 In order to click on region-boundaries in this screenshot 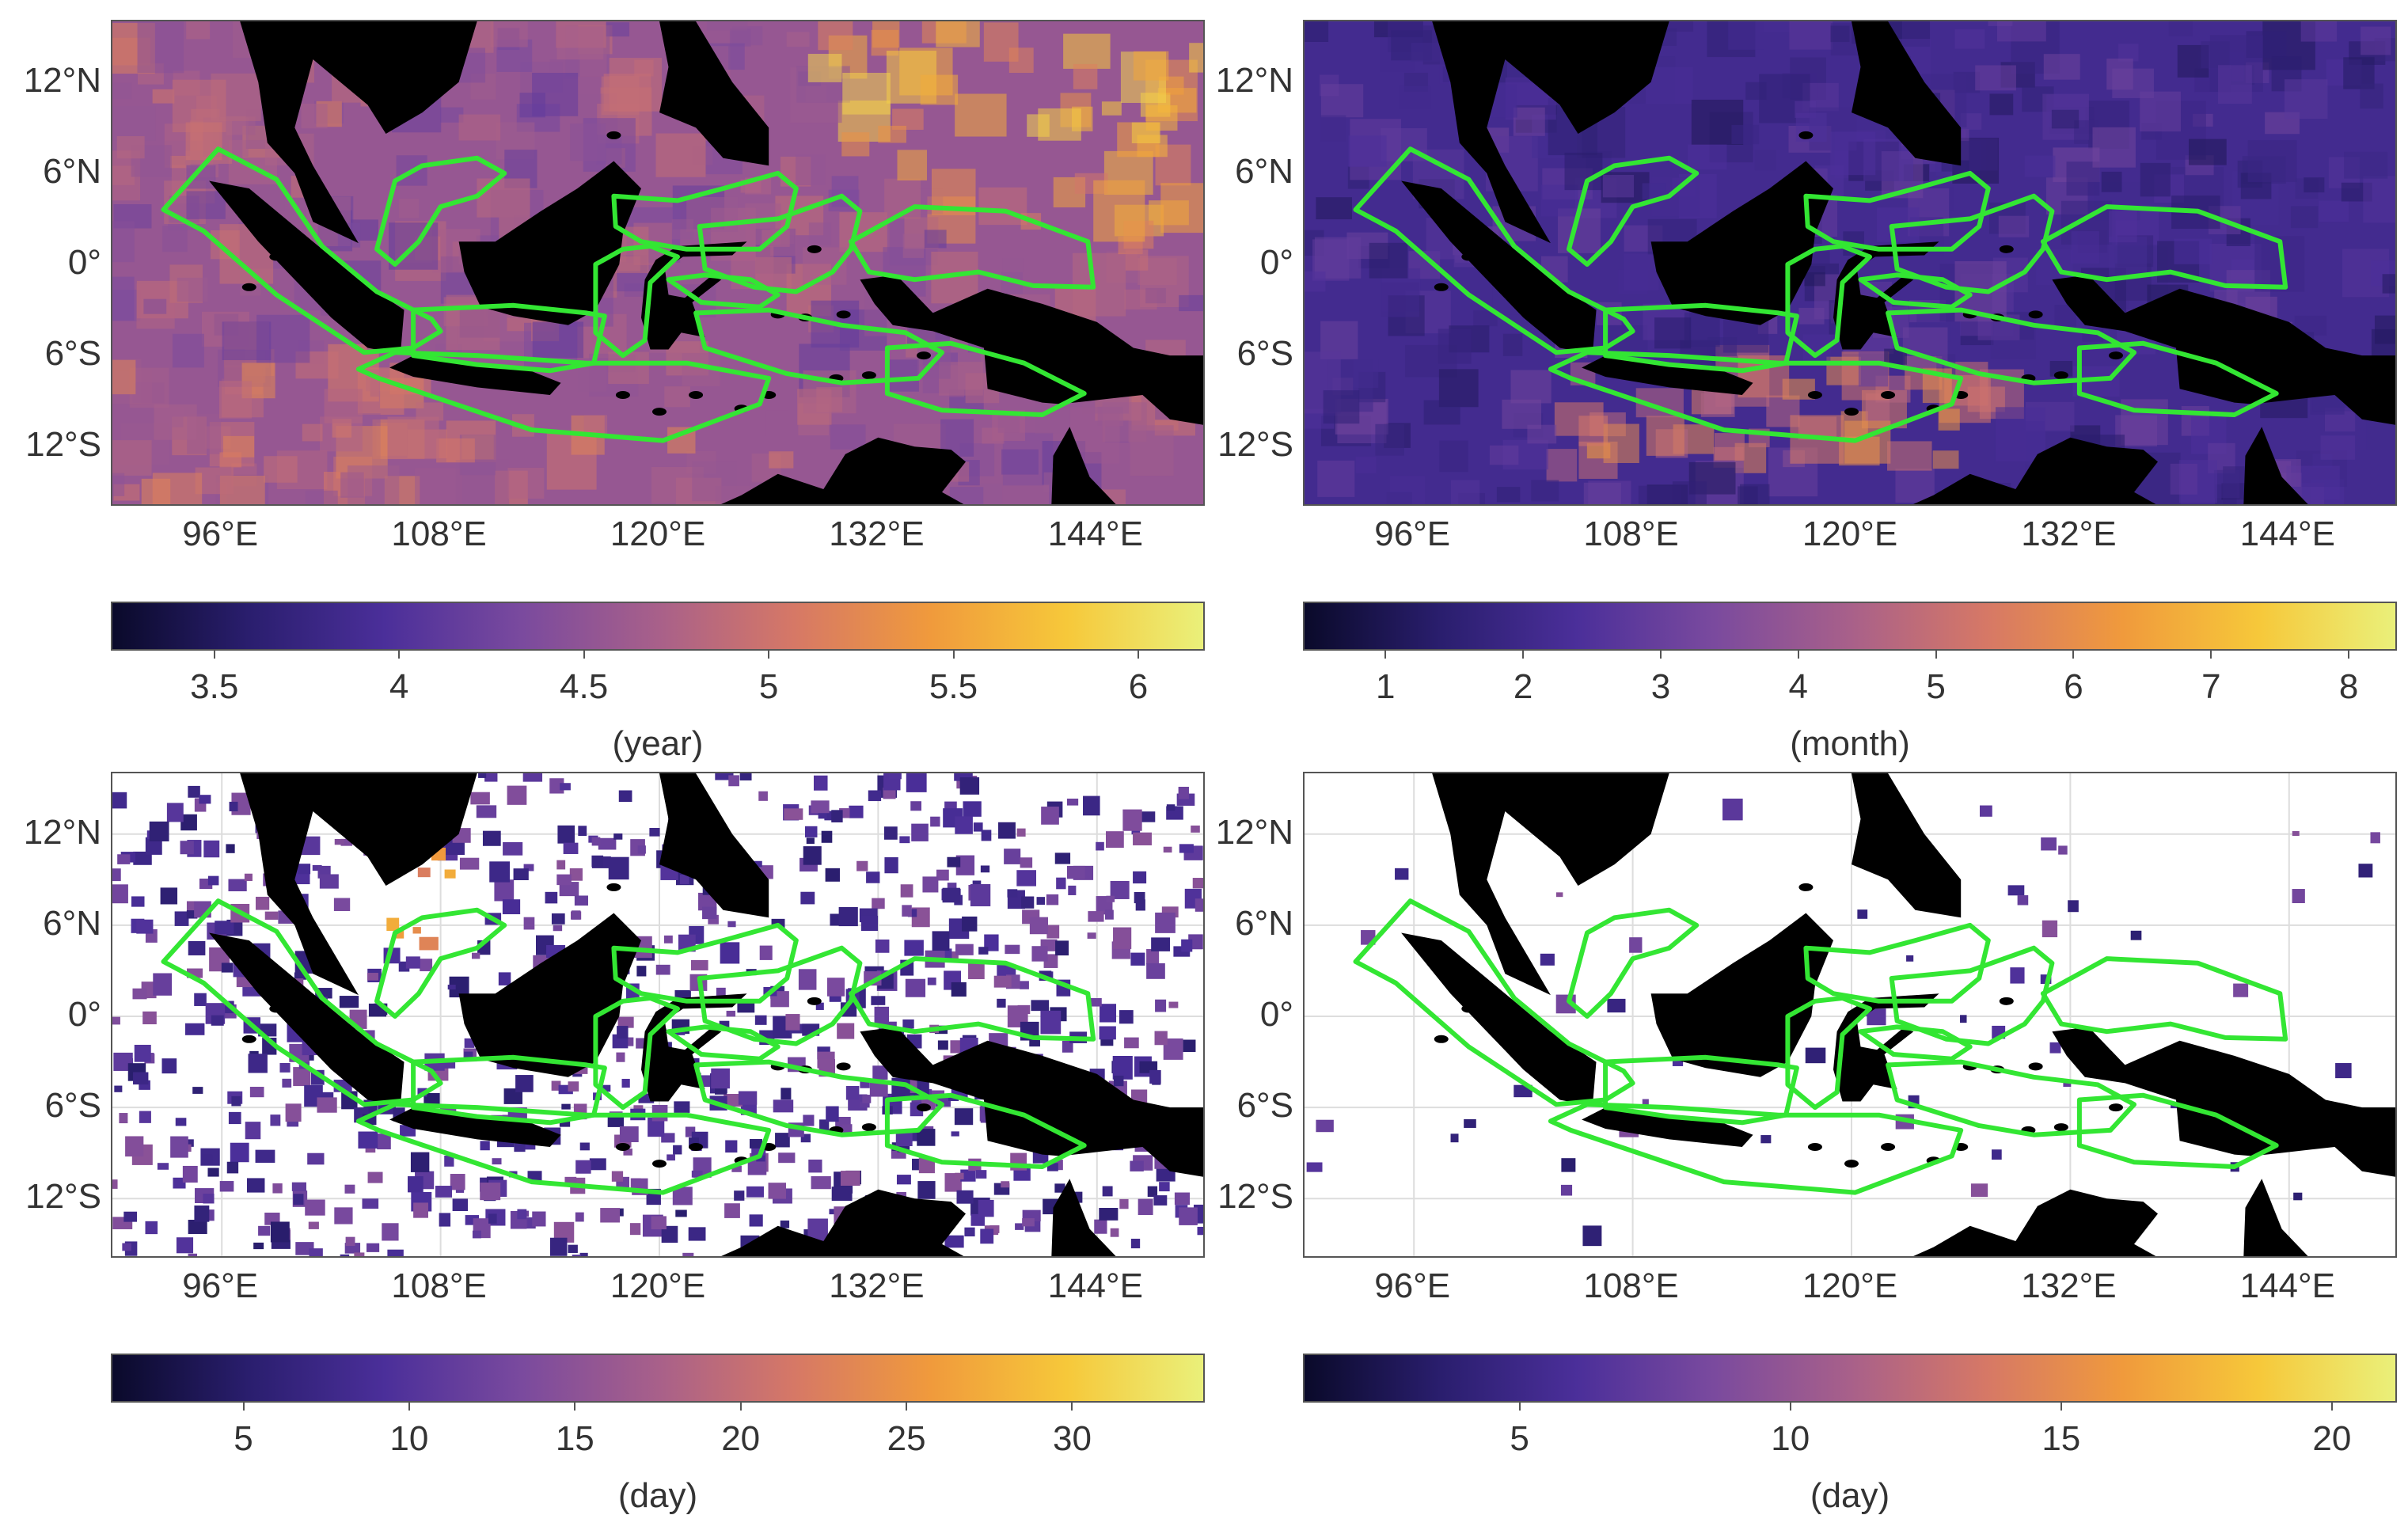, I will do `click(628, 294)`.